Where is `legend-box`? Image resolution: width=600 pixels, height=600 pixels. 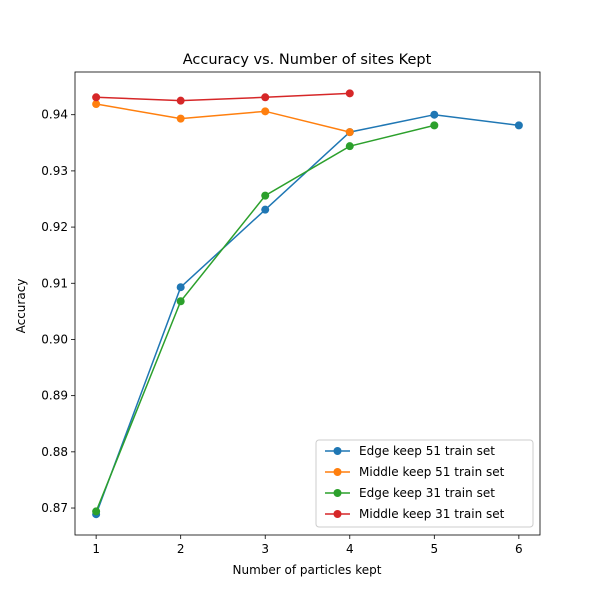 legend-box is located at coordinates (424, 483).